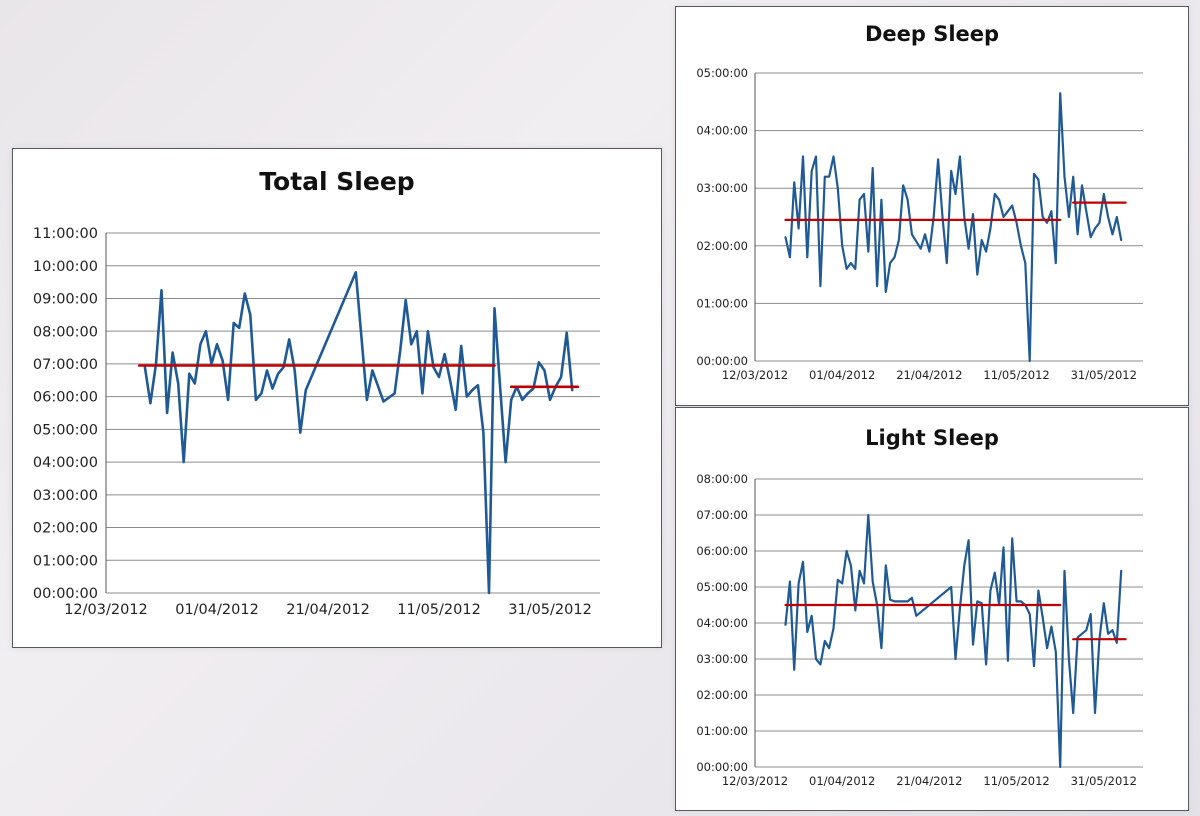  Describe the element at coordinates (65, 300) in the screenshot. I see `y-tick-label: 09:00:00` at that location.